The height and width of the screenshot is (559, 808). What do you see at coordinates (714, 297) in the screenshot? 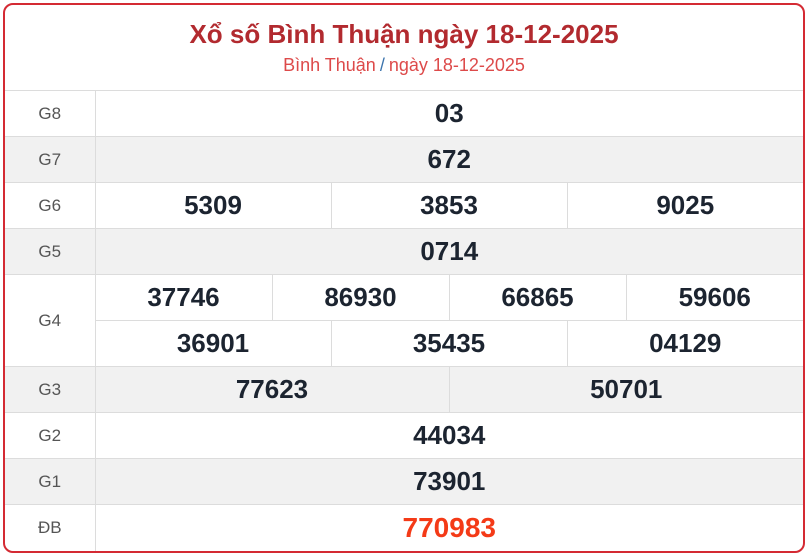
I see `prize-number: 59606` at bounding box center [714, 297].